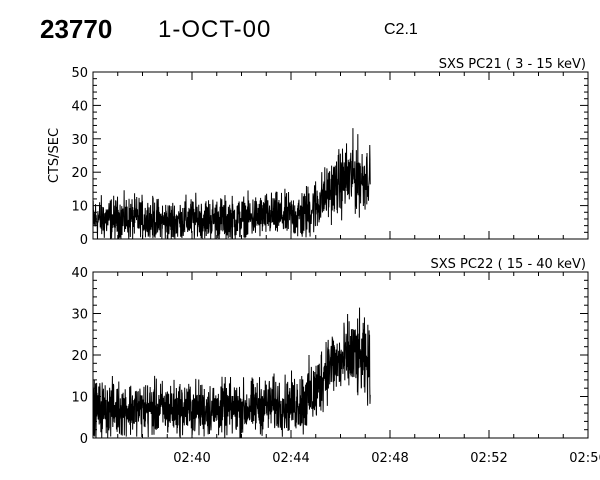 Image resolution: width=600 pixels, height=480 pixels. I want to click on x-tick-label: 02:52, so click(488, 458).